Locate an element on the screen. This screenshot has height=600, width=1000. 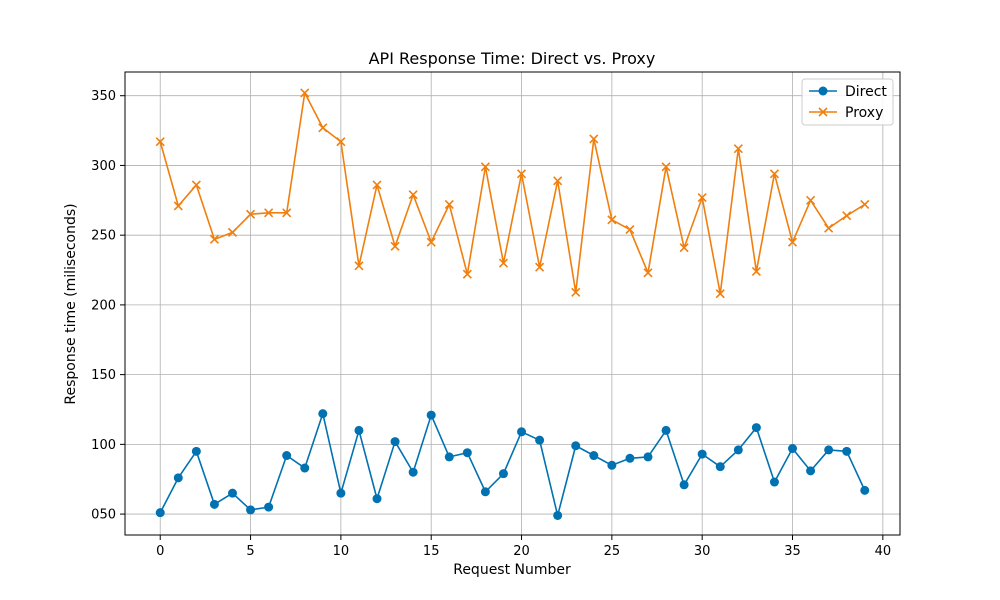
y-tick-label: 300 is located at coordinates (103, 166).